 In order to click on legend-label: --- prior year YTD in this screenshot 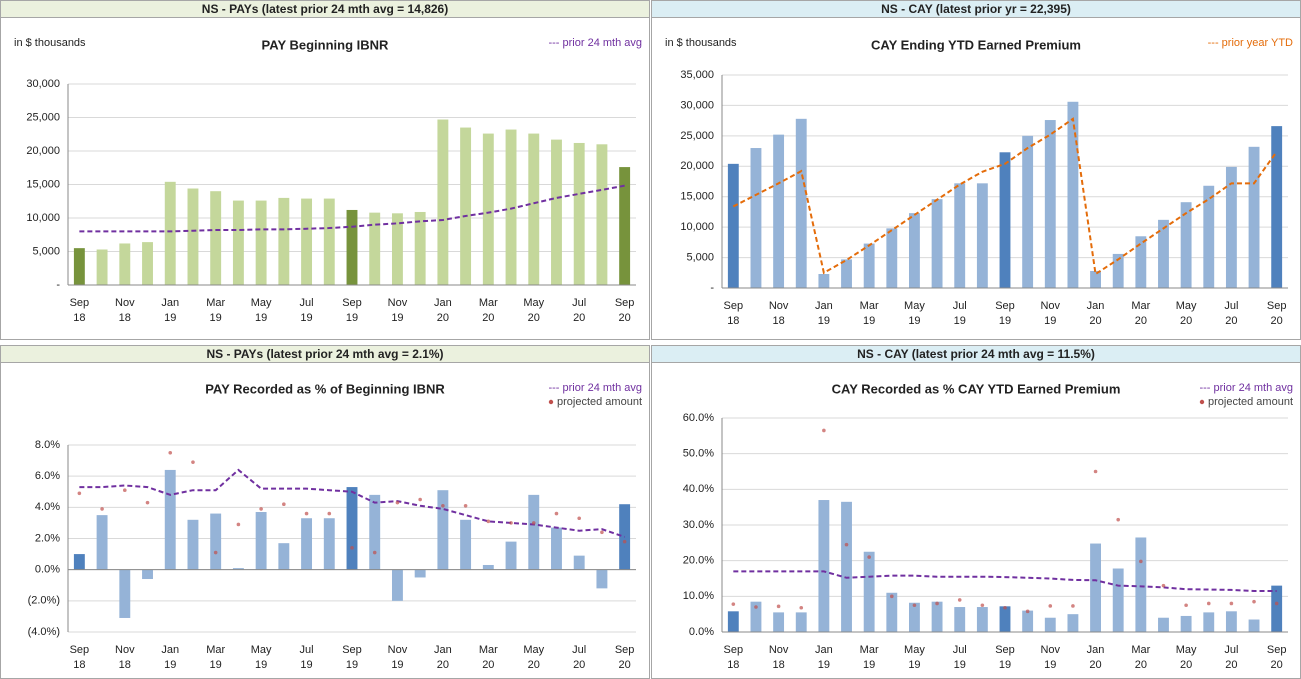, I will do `click(1250, 43)`.